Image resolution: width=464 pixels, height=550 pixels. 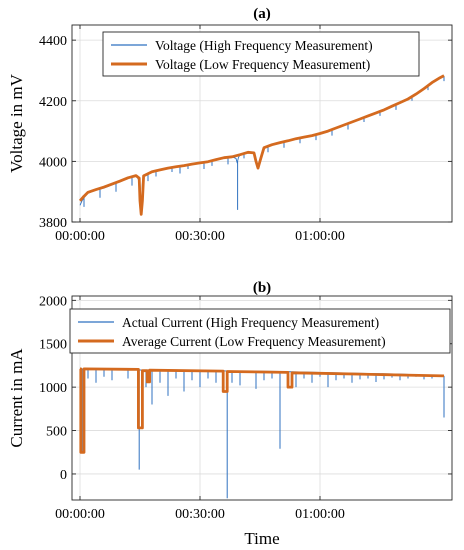 I want to click on y-axis-label: Voltage in mV, so click(x=16, y=123).